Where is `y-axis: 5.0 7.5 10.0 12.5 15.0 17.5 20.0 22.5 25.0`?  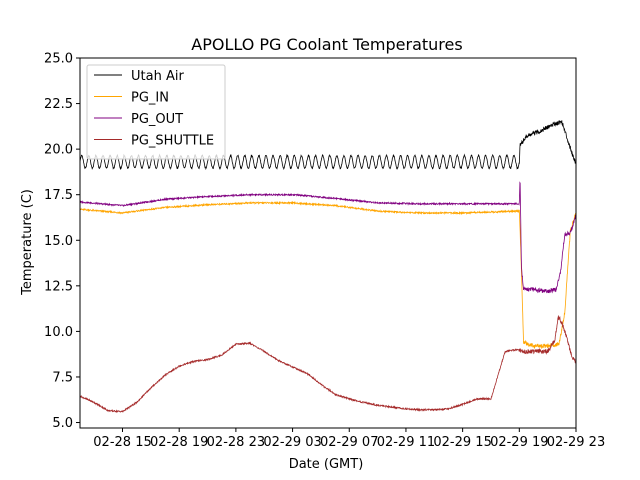
y-axis: 5.0 7.5 10.0 12.5 15.0 17.5 20.0 22.5 25.0 is located at coordinates (62, 241).